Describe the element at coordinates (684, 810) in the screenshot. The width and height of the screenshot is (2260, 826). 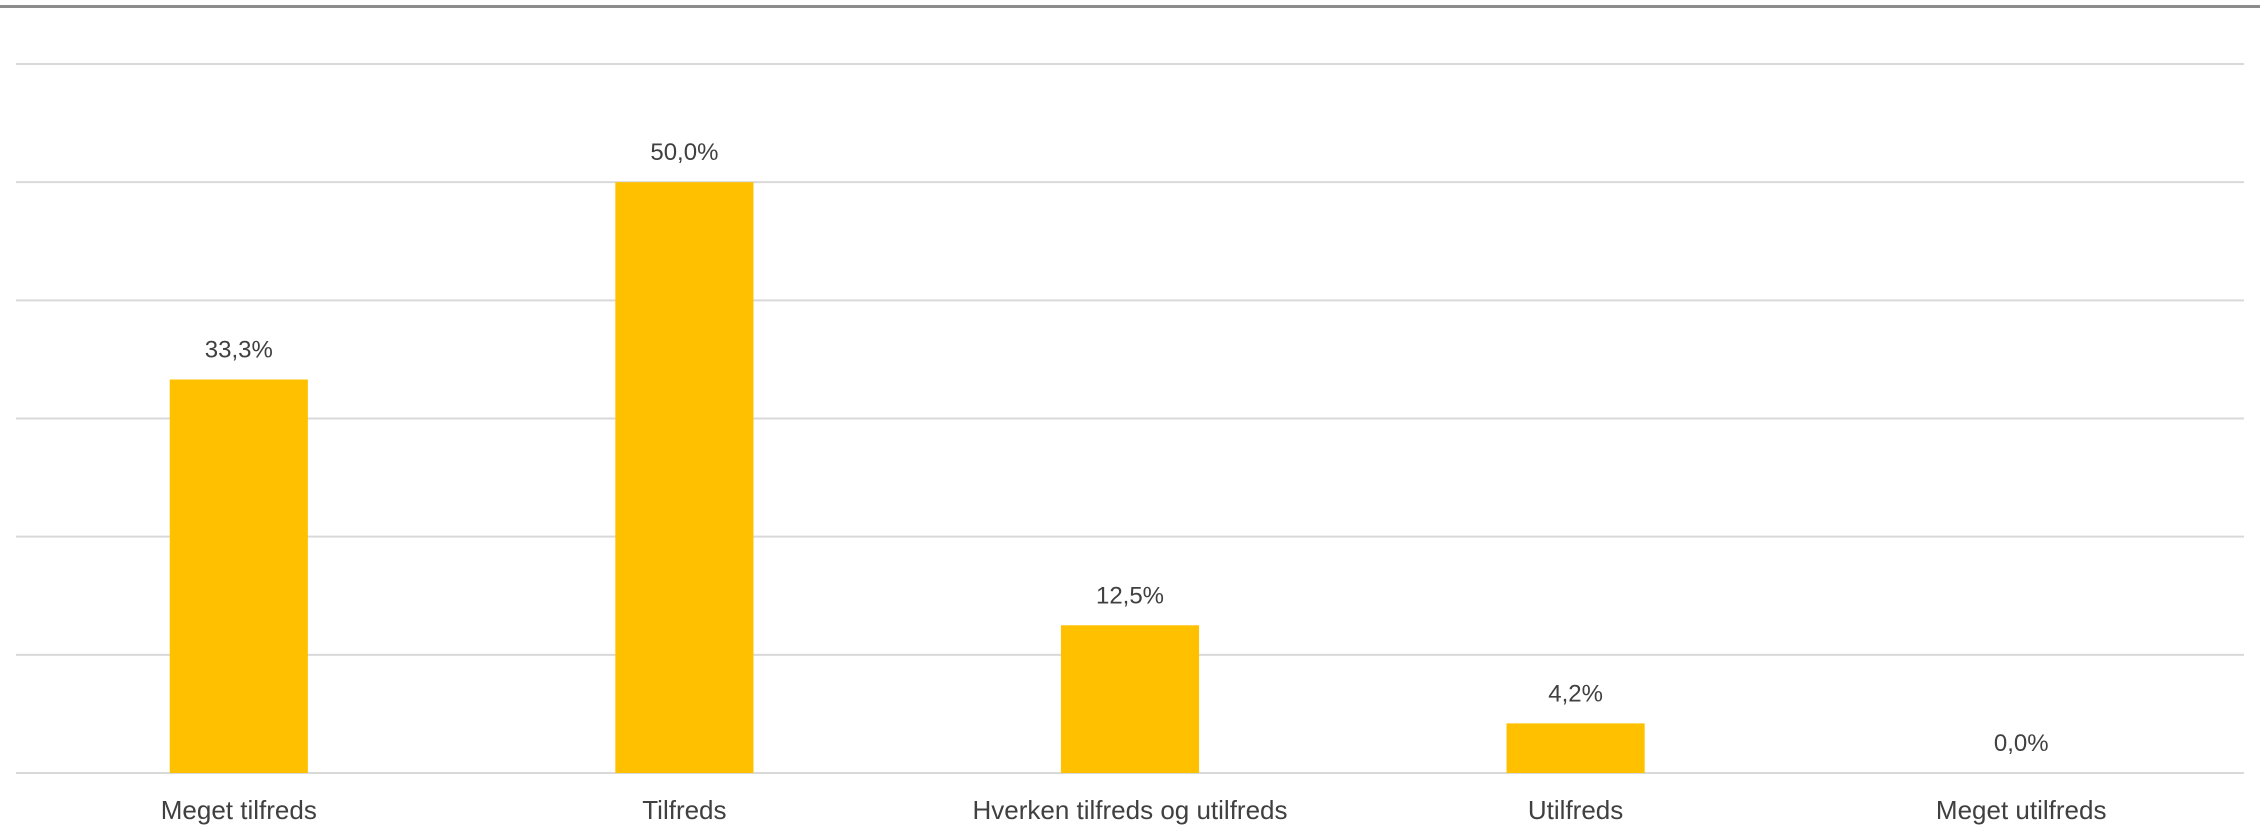
I see `category-tick-label: Tilfreds` at that location.